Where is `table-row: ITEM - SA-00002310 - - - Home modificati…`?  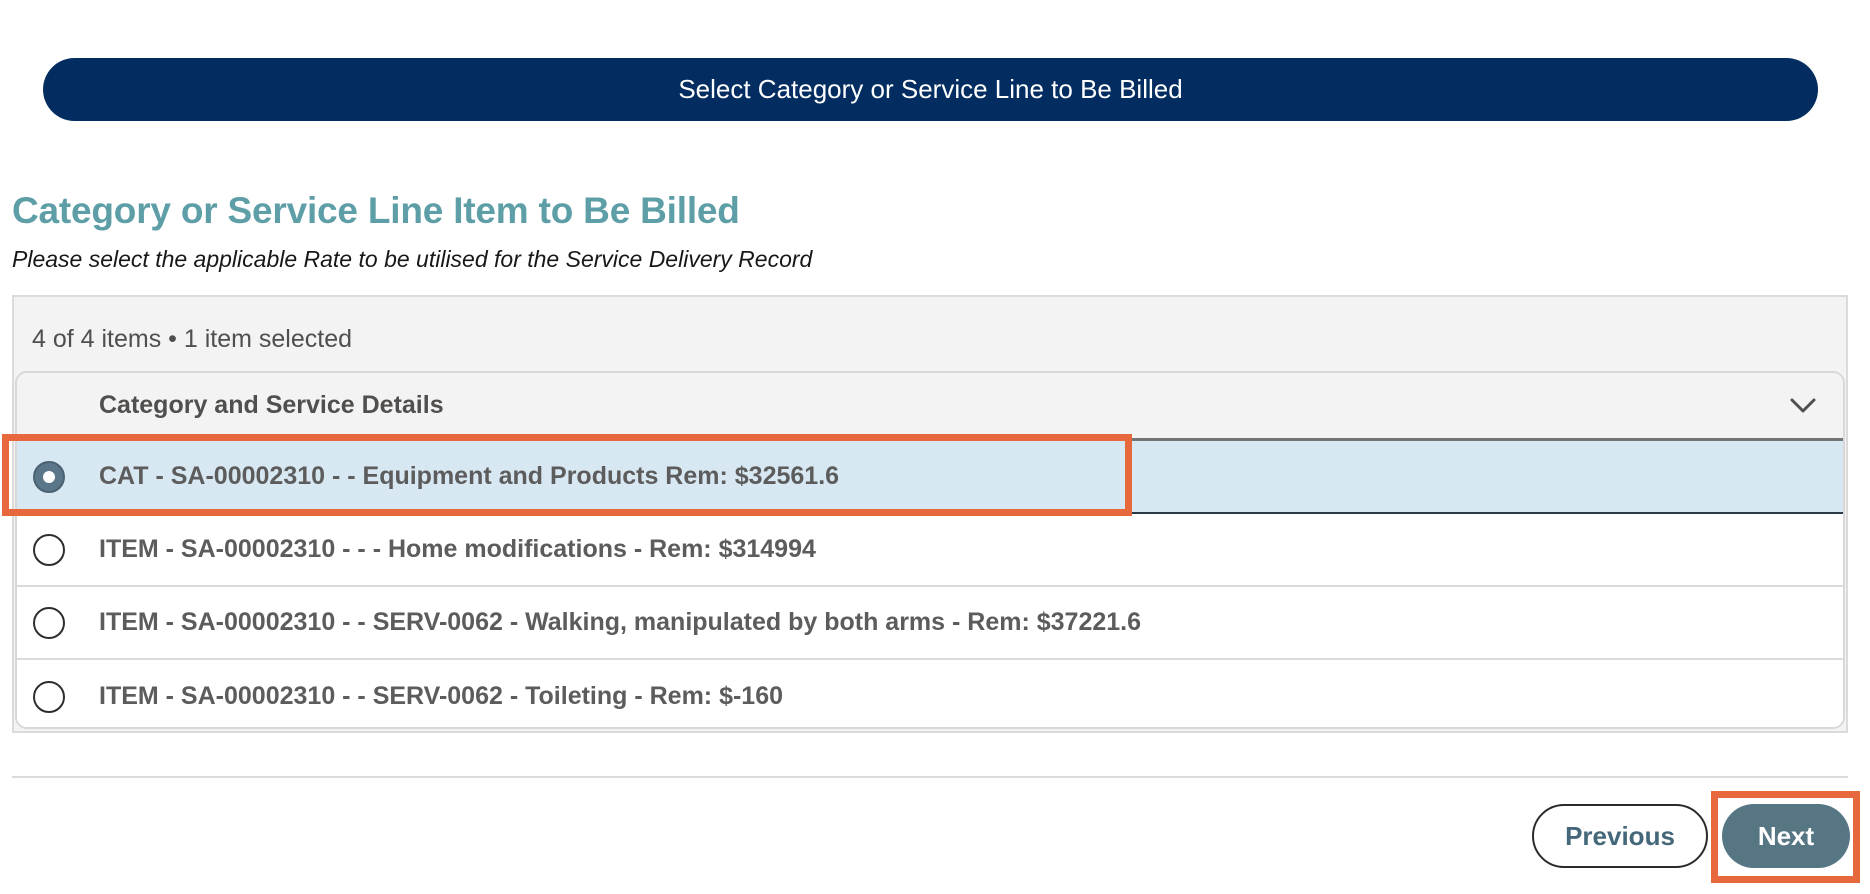
table-row: ITEM - SA-00002310 - - - Home modificati… is located at coordinates (930, 550).